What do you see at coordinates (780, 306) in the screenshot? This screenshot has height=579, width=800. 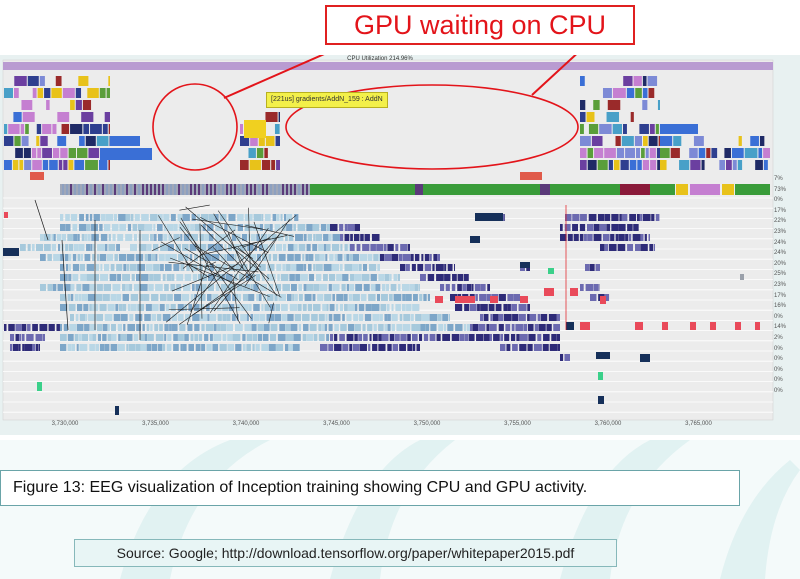 I see `row-percent-label: 16%` at bounding box center [780, 306].